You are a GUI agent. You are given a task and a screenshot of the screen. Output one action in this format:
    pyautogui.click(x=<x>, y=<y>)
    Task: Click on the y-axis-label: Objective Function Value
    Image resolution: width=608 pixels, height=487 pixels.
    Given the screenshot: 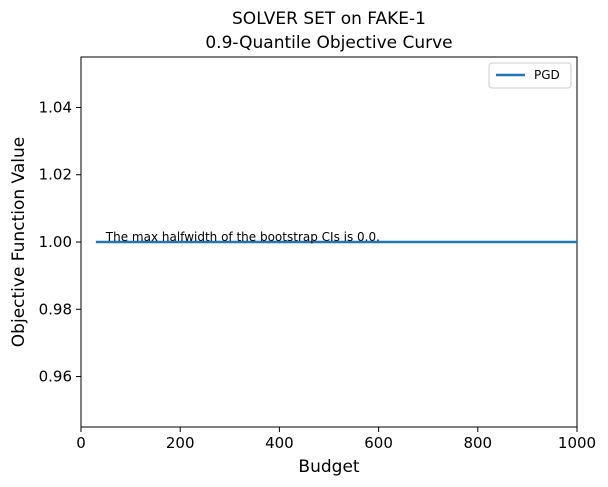 What is the action you would take?
    pyautogui.click(x=19, y=242)
    